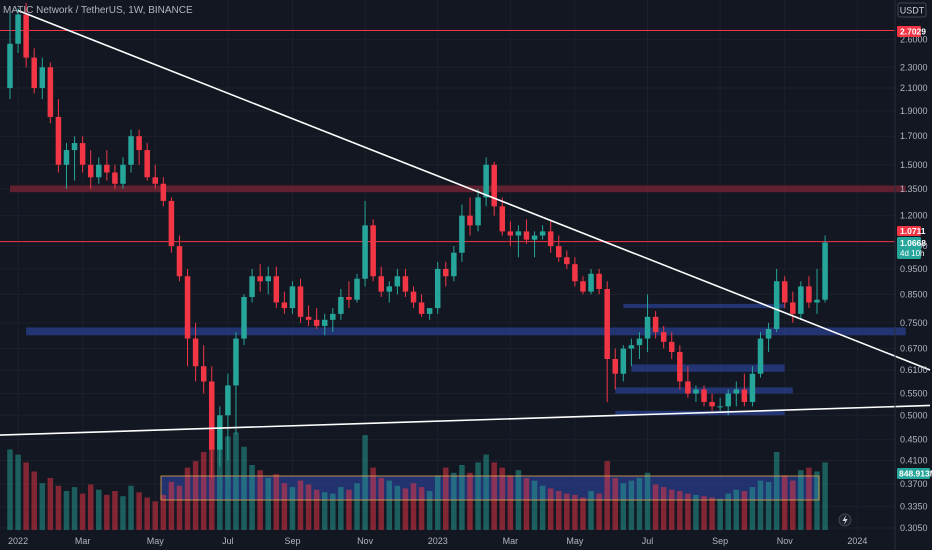  I want to click on tag-countdown: 4d 10h, so click(912, 253).